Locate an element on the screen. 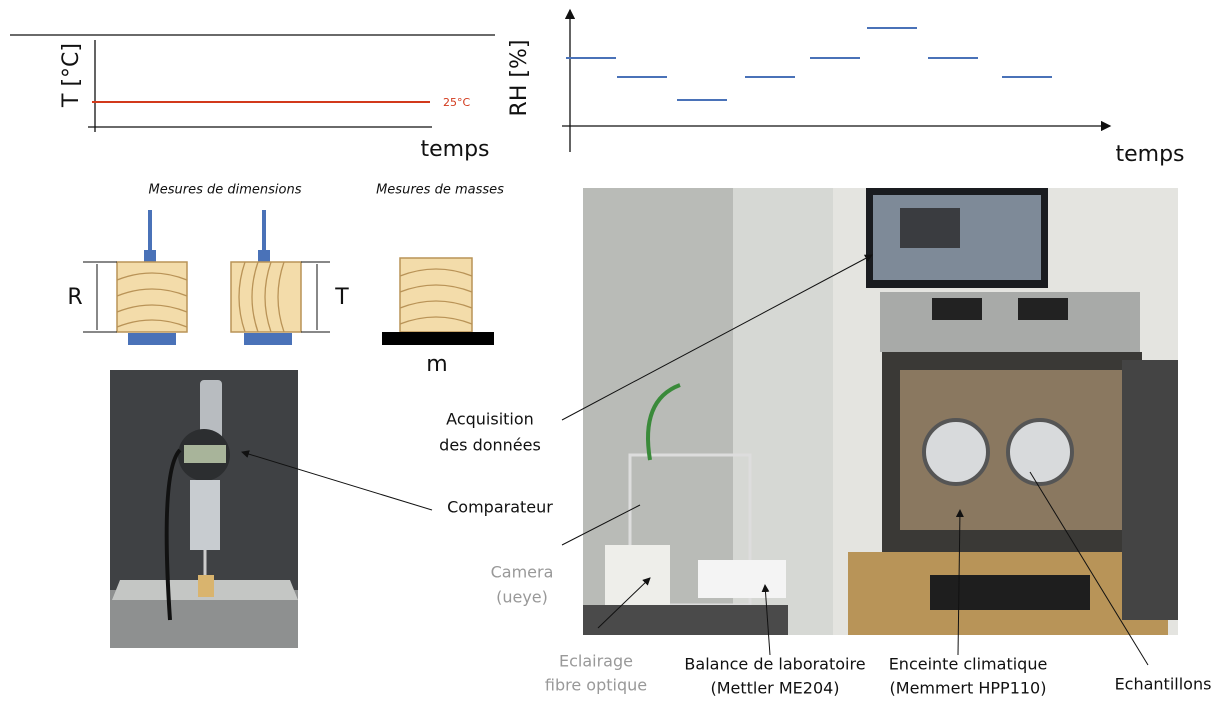 This screenshot has height=705, width=1223. callout-text: Camera is located at coordinates (522, 572).